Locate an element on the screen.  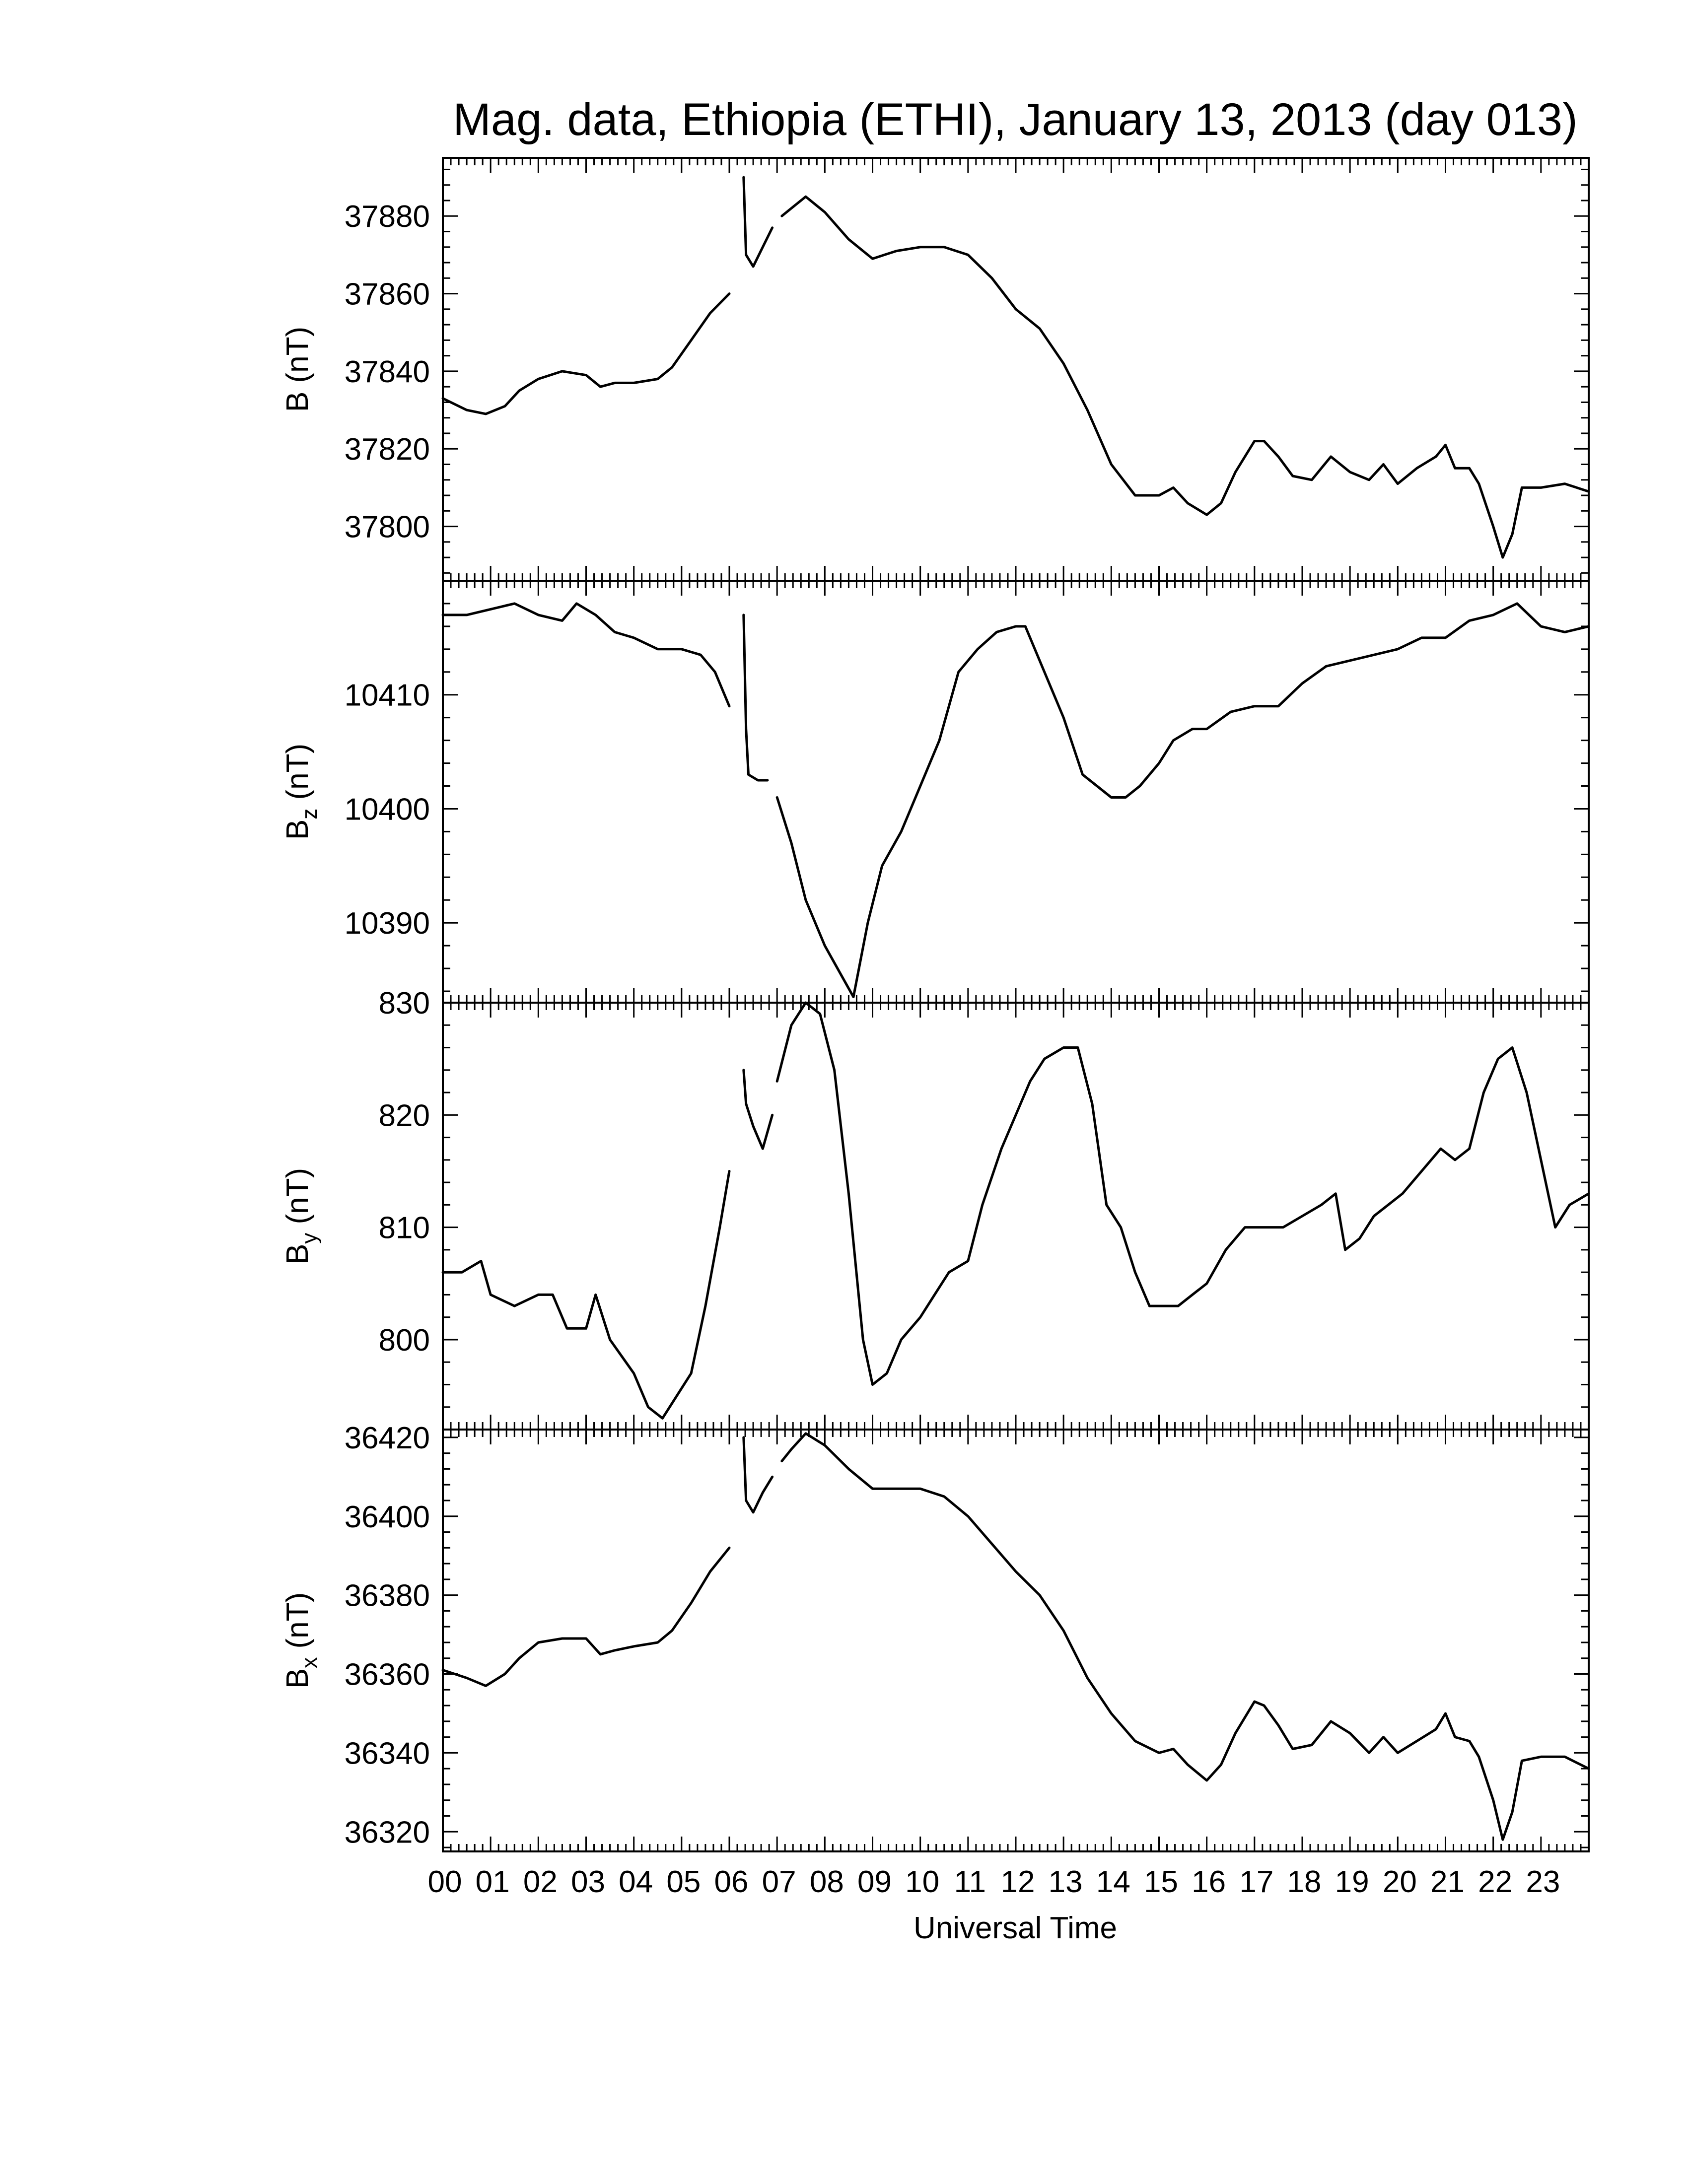
y-tick-label: 37820 is located at coordinates (387, 449).